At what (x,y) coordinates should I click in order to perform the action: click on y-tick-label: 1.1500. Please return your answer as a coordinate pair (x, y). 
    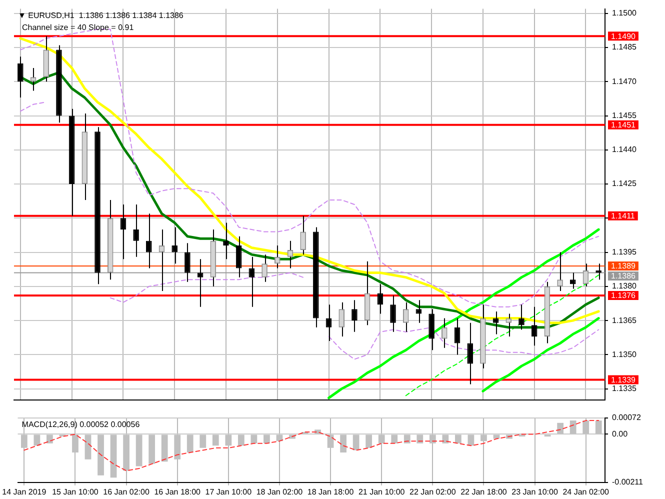
    Looking at the image, I should click on (625, 13).